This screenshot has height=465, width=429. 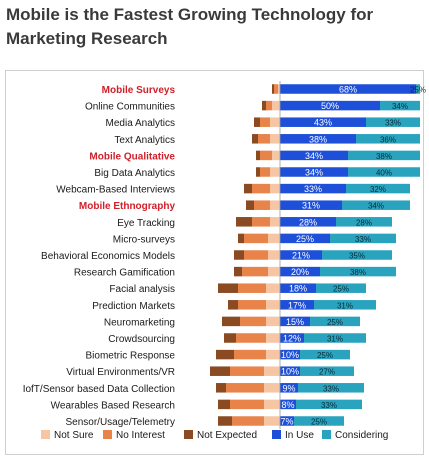 I want to click on category-label: Mobile Qualitative, so click(x=132, y=156).